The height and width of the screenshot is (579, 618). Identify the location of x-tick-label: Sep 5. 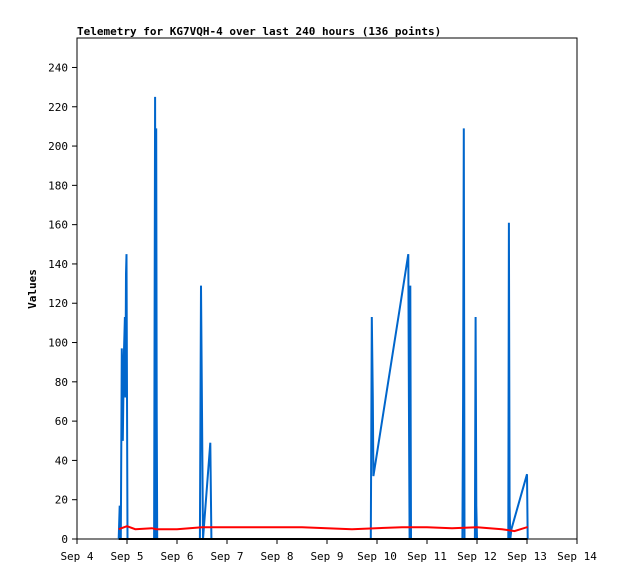
(126, 556).